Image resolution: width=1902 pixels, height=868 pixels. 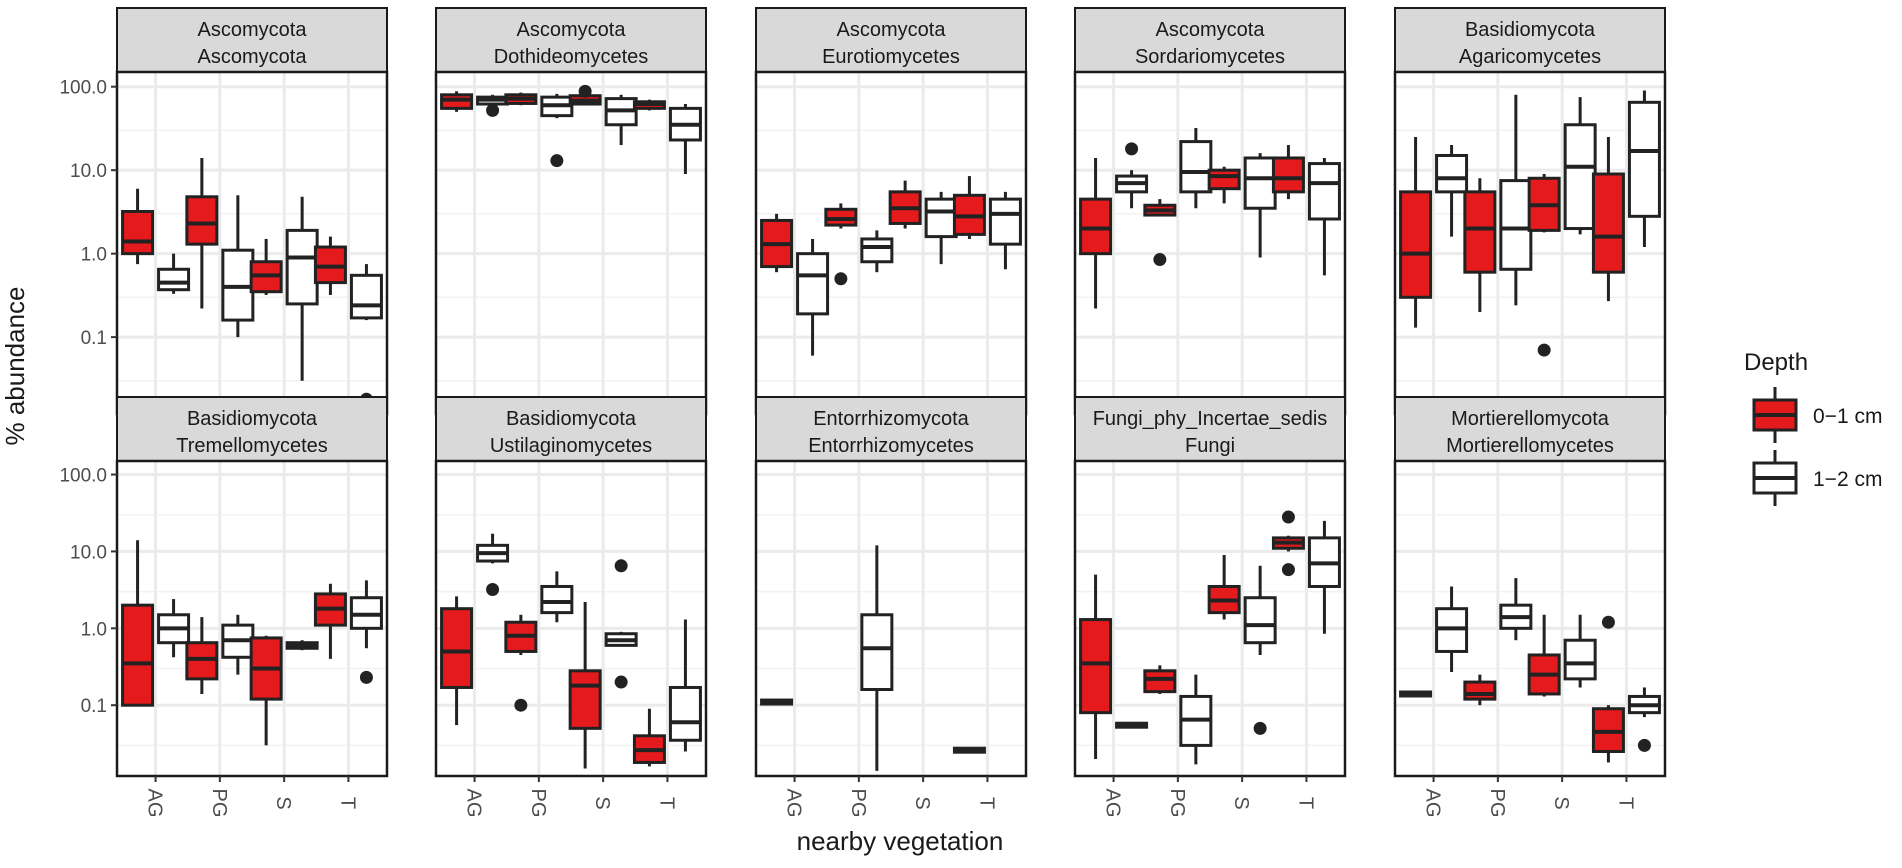 I want to click on facet-panel-6: Basidiomycota Ustilaginomycetes AG PG S T, so click(x=571, y=607).